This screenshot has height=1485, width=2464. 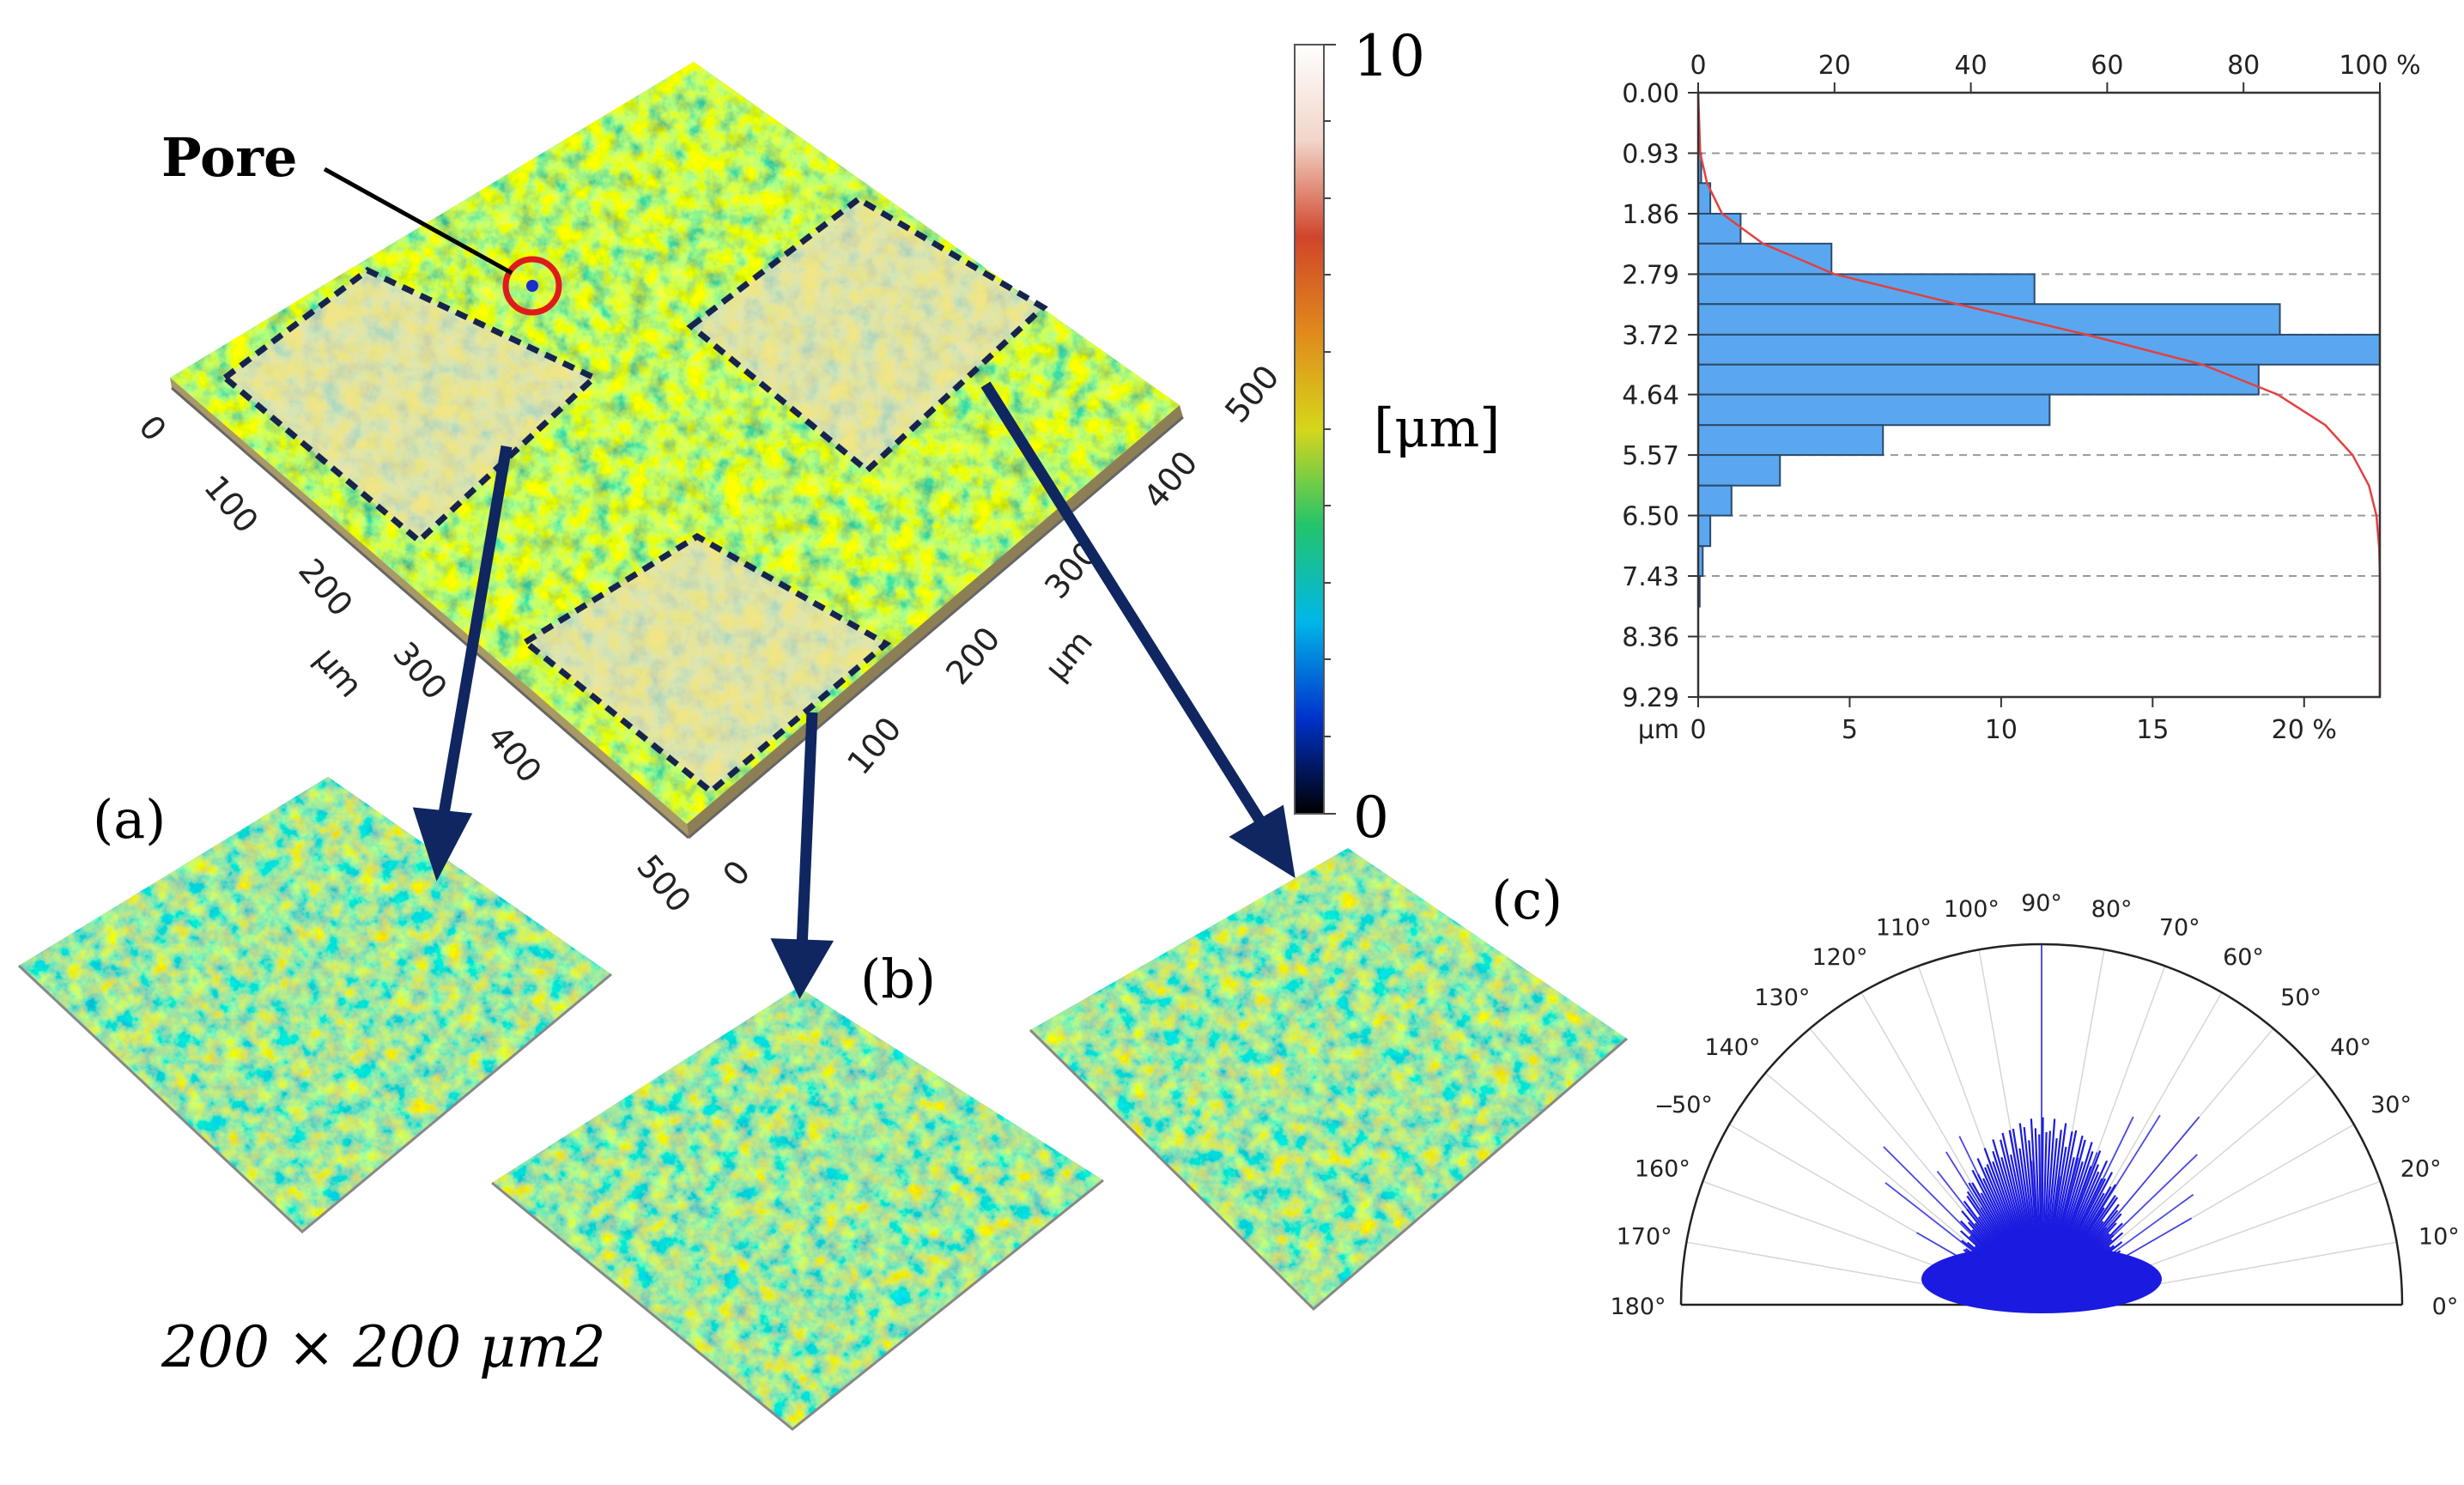 What do you see at coordinates (663, 884) in the screenshot?
I see `main-x-tick: 500` at bounding box center [663, 884].